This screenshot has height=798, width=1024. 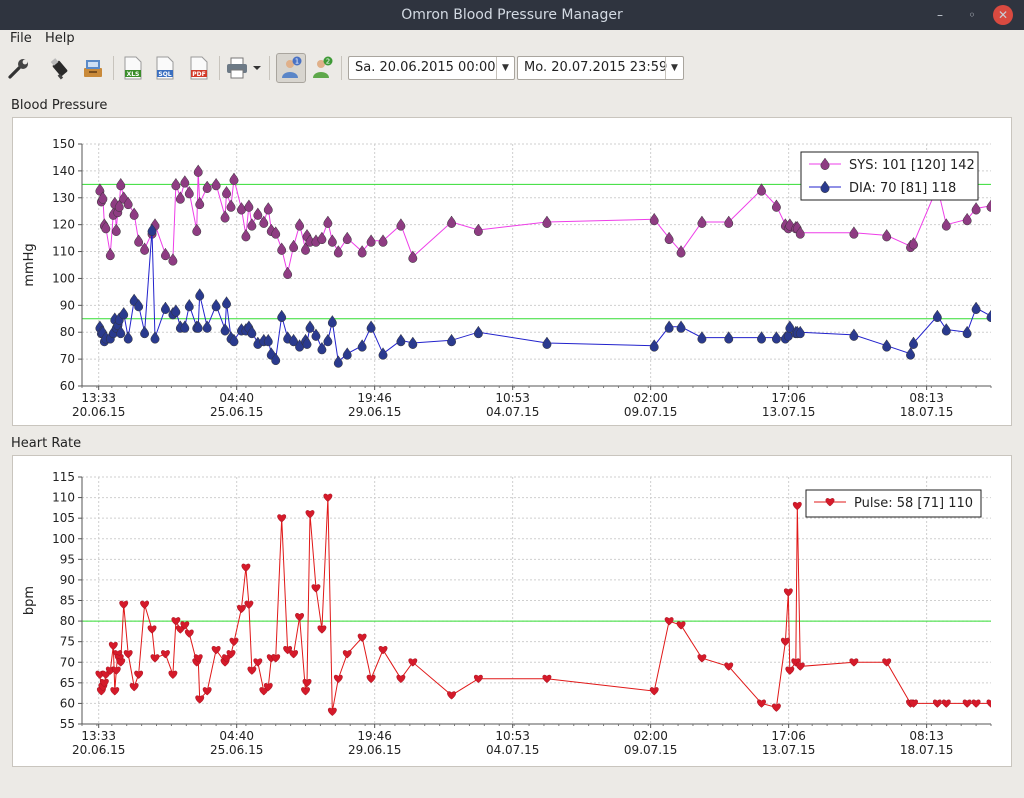 What do you see at coordinates (67, 621) in the screenshot?
I see `hr-y-tick-label: 80` at bounding box center [67, 621].